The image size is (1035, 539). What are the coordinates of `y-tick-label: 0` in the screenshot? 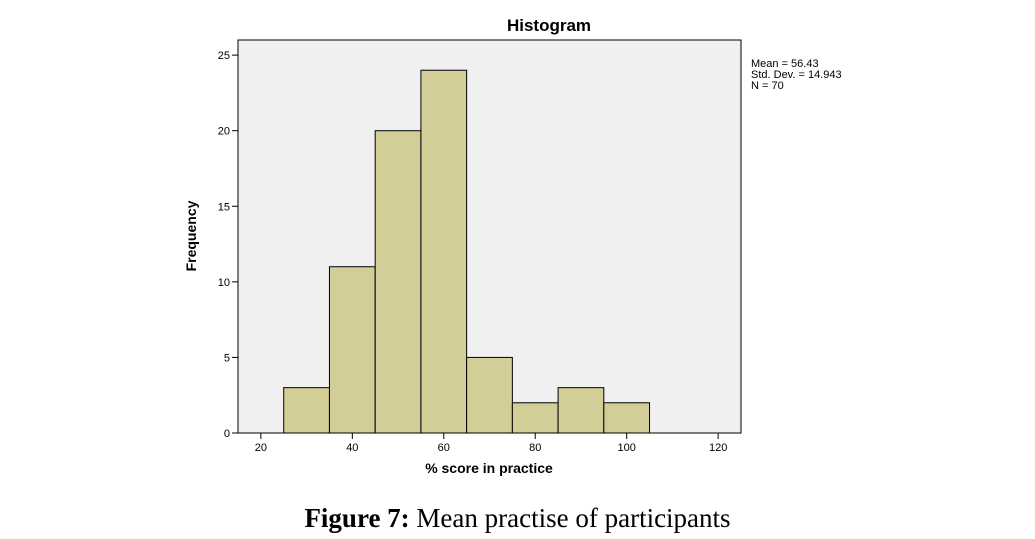 It's located at (227, 434).